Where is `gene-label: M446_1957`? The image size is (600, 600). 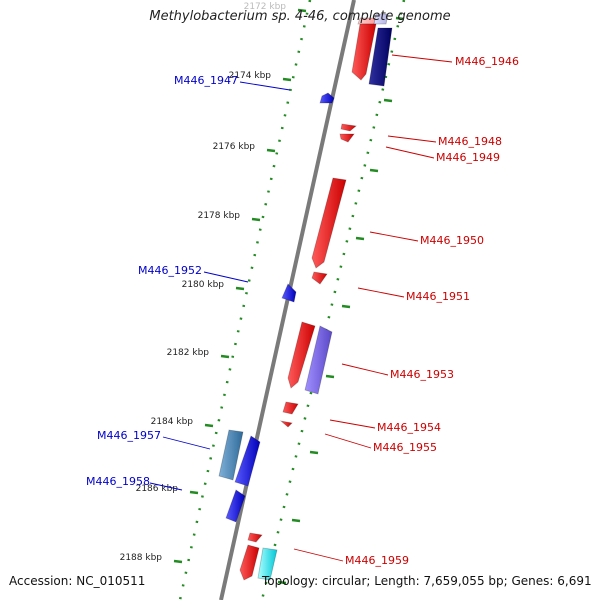
gene-label: M446_1957 is located at coordinates (129, 435).